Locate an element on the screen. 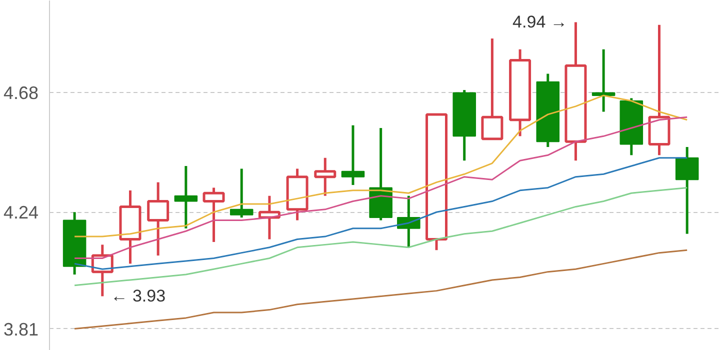 This screenshot has height=350, width=720. annotation: ← 3.93 is located at coordinates (138, 296).